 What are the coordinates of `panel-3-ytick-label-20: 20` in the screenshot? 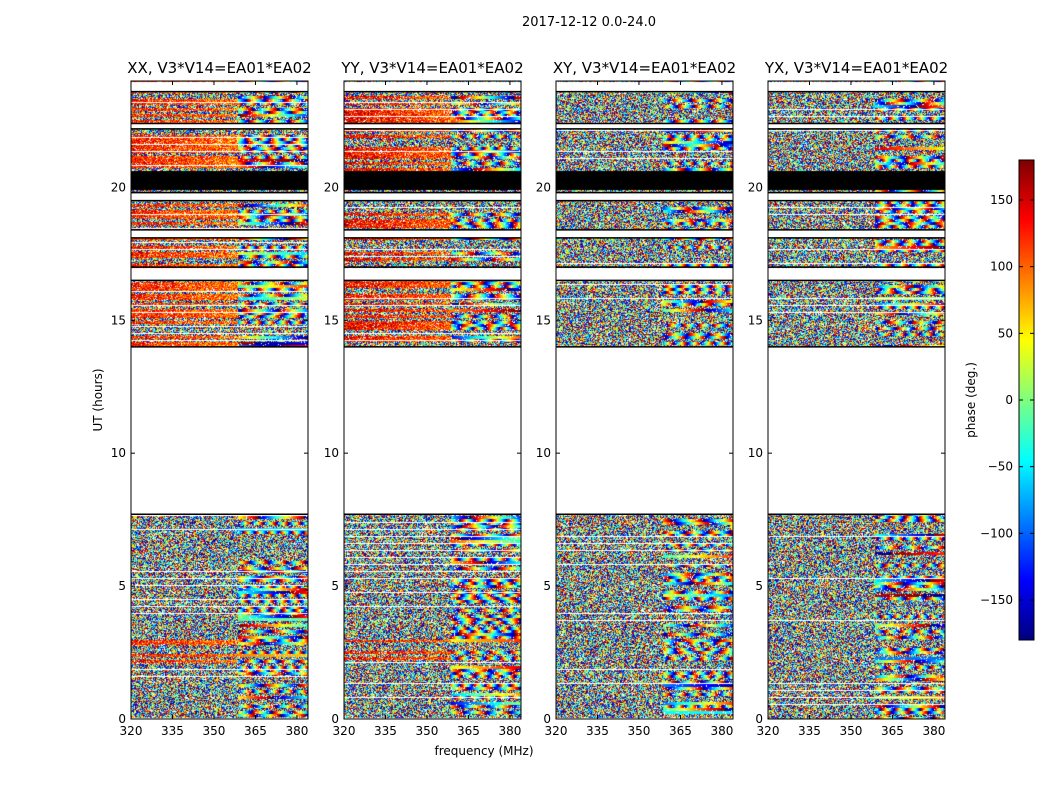 It's located at (755, 187).